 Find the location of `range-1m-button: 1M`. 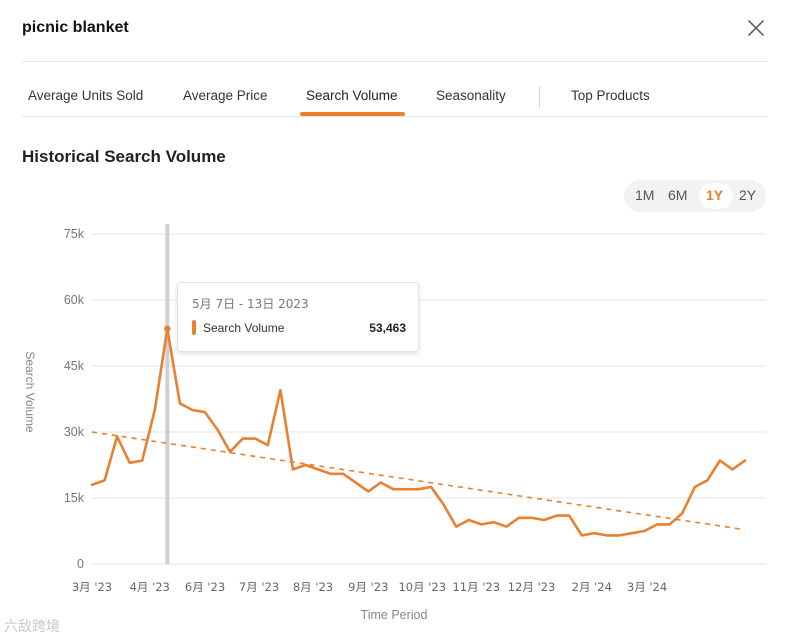

range-1m-button: 1M is located at coordinates (645, 195).